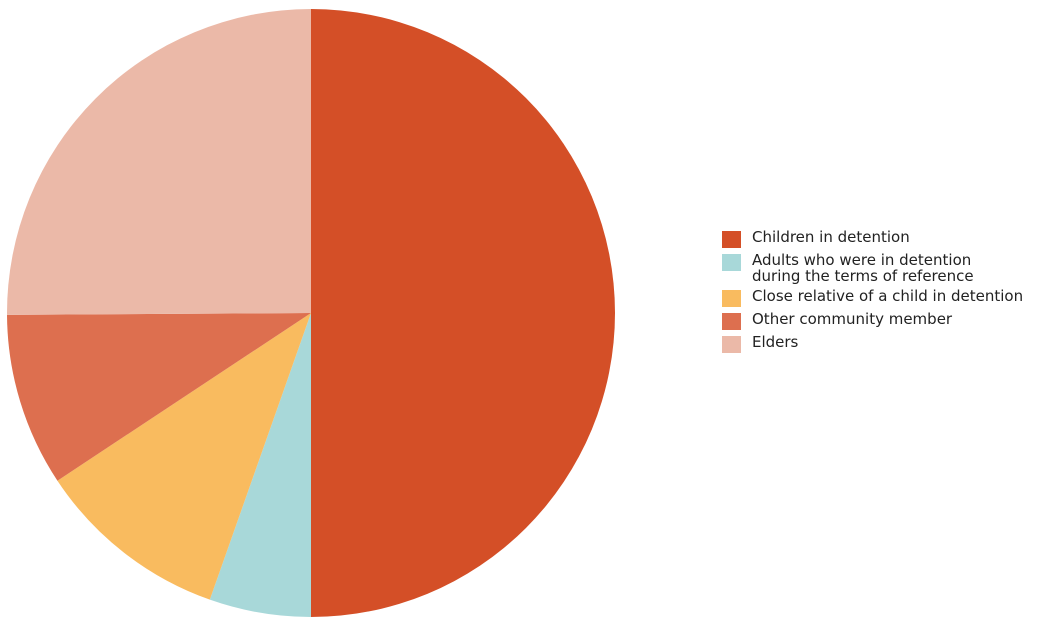 This screenshot has height=617, width=1058. I want to click on legend-item-elders: Elders, so click(890, 343).